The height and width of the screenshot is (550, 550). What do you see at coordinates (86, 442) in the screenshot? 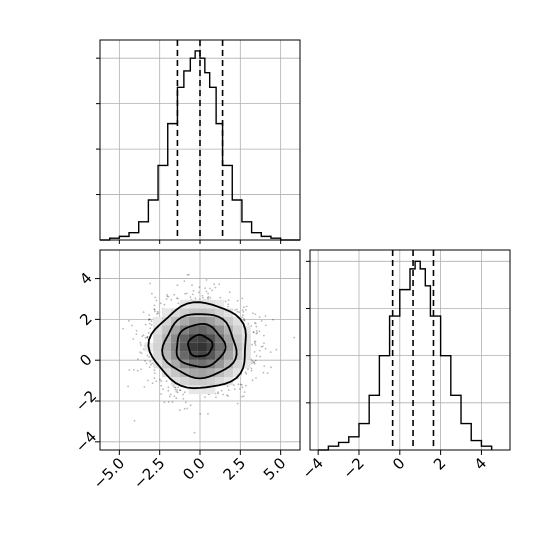
I see `density-2d-ytick-label: −4` at bounding box center [86, 442].